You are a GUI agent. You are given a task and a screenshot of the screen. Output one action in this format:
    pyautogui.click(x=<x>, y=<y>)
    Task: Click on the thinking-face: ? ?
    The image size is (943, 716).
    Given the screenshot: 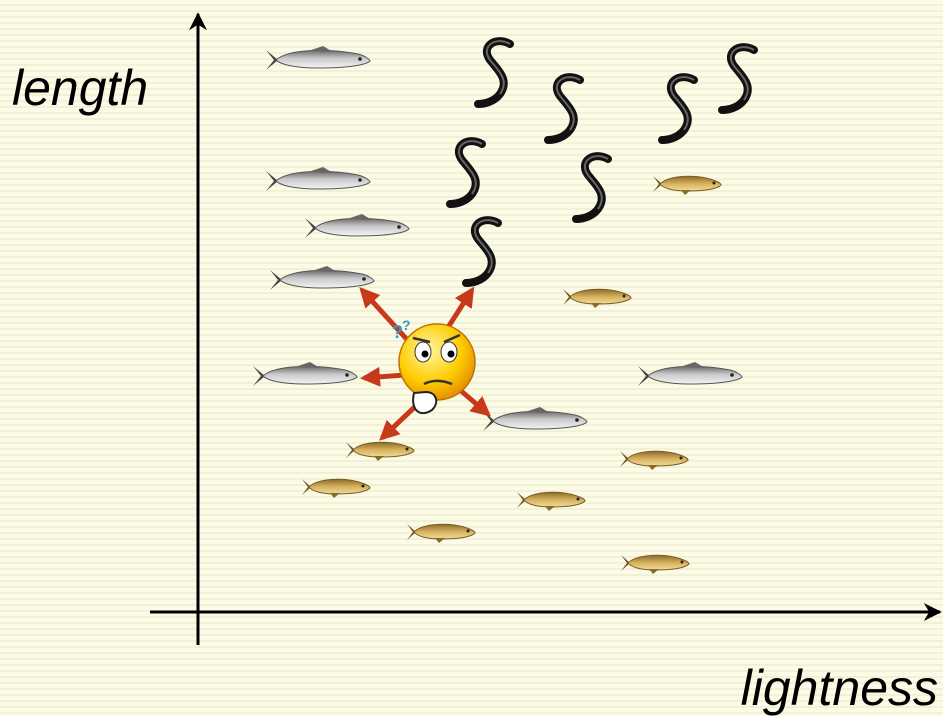 What is the action you would take?
    pyautogui.click(x=434, y=366)
    